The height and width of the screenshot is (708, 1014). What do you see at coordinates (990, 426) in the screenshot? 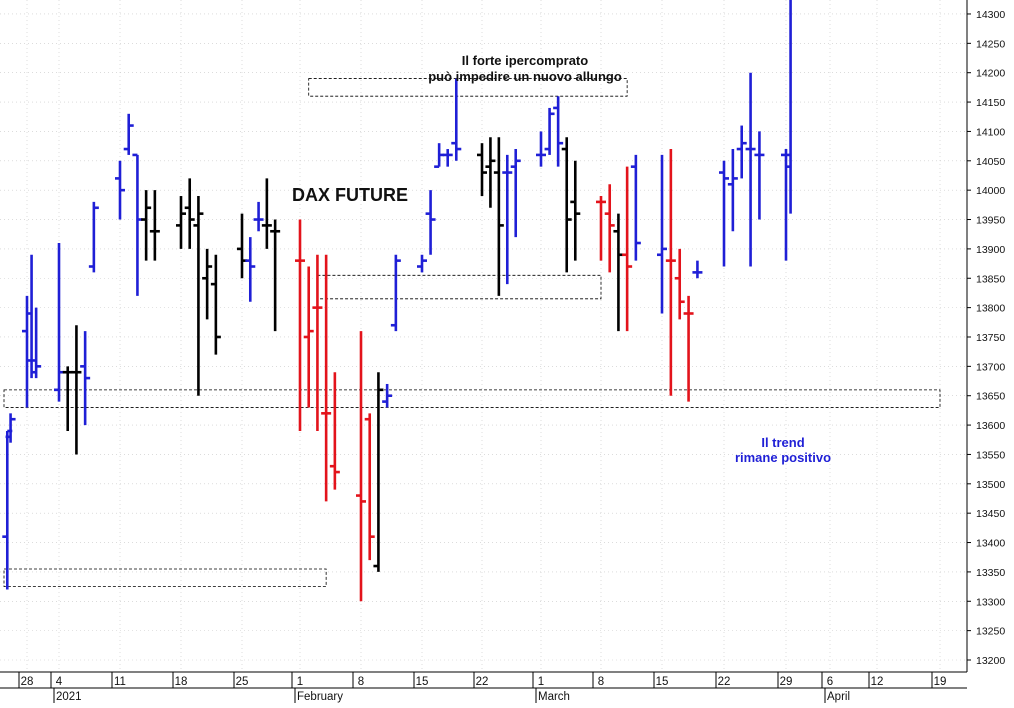
I see `y-tick-label: 13600` at bounding box center [990, 426].